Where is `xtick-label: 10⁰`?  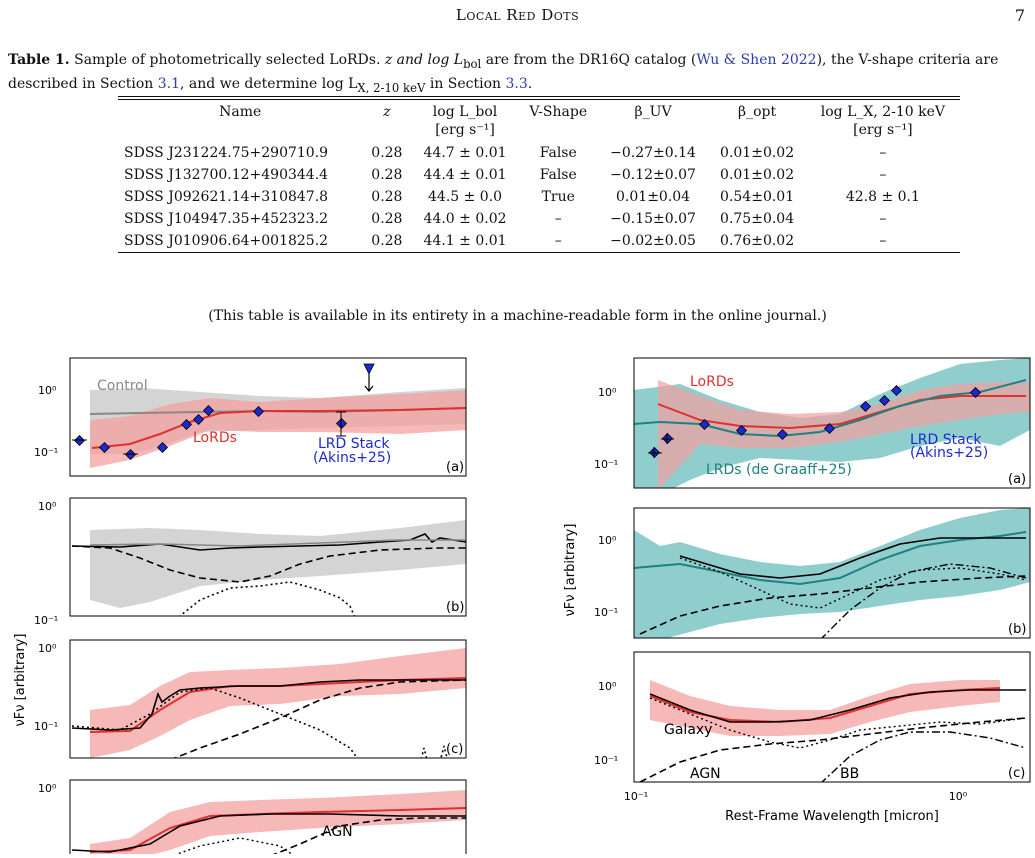 xtick-label: 10⁰ is located at coordinates (958, 796).